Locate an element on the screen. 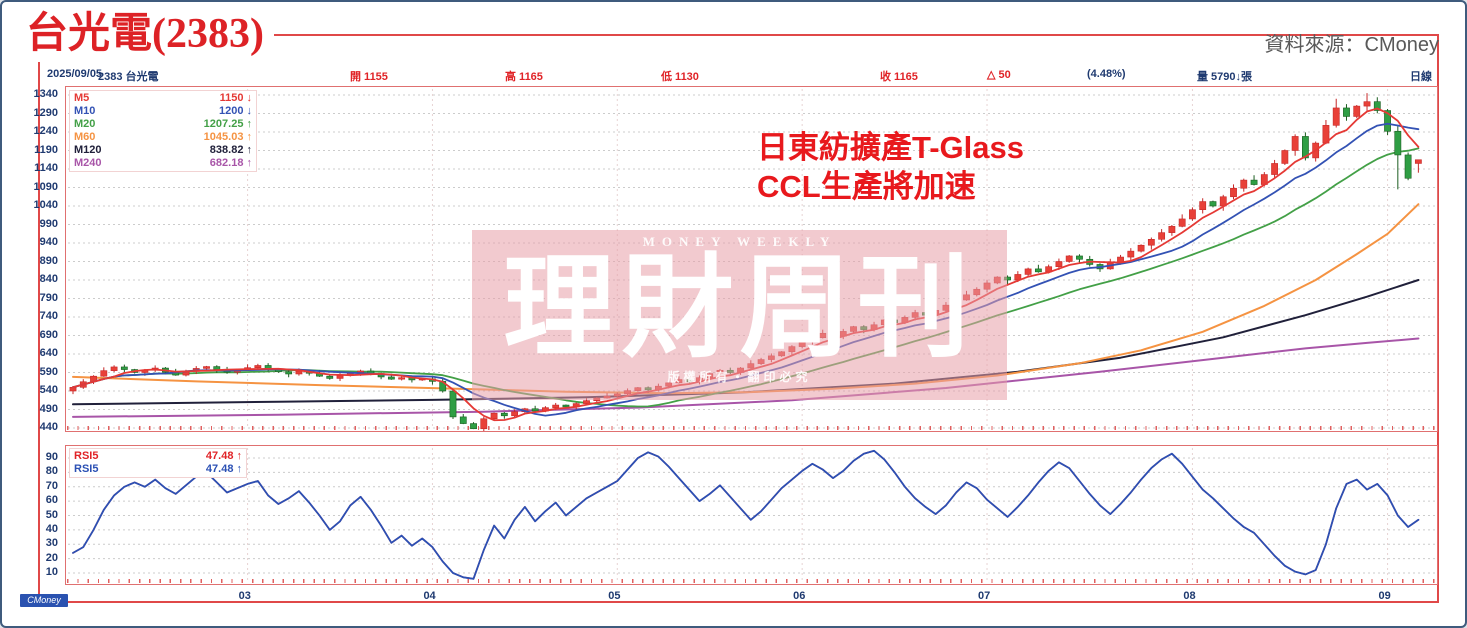 This screenshot has width=1467, height=628. rsi-axis-tick: 50 is located at coordinates (51, 514).